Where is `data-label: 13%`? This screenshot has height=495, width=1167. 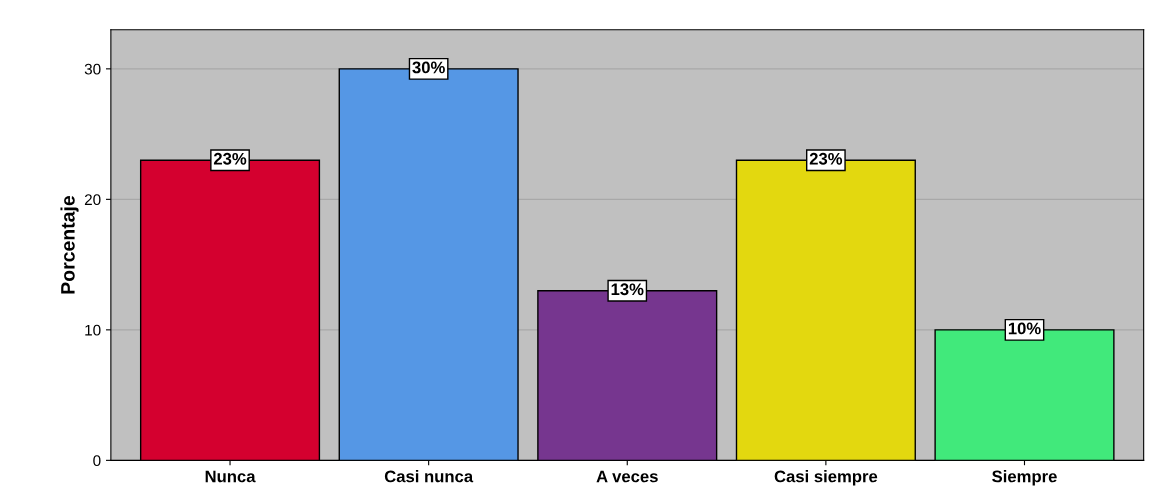 data-label: 13% is located at coordinates (627, 289).